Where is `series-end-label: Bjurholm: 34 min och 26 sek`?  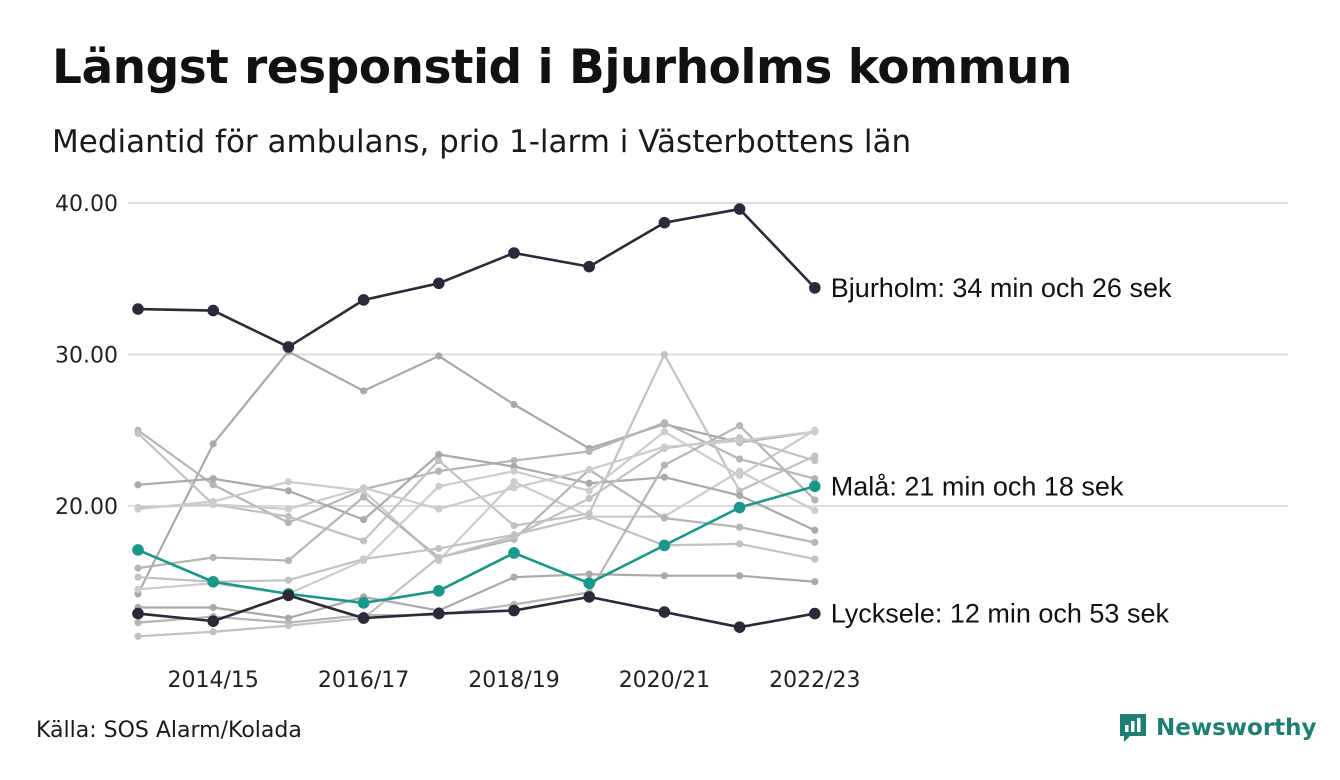
series-end-label: Bjurholm: 34 min och 26 sek is located at coordinates (1001, 288).